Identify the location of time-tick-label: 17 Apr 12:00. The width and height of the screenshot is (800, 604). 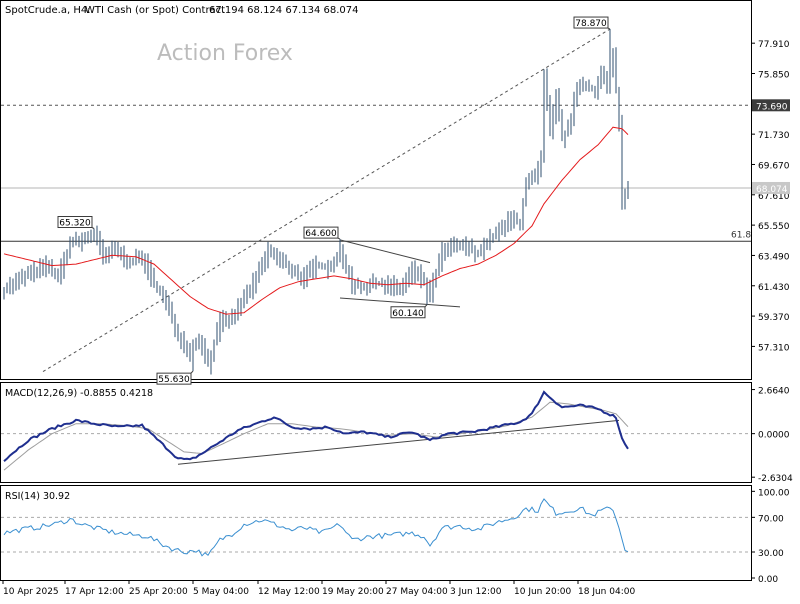
(94, 592).